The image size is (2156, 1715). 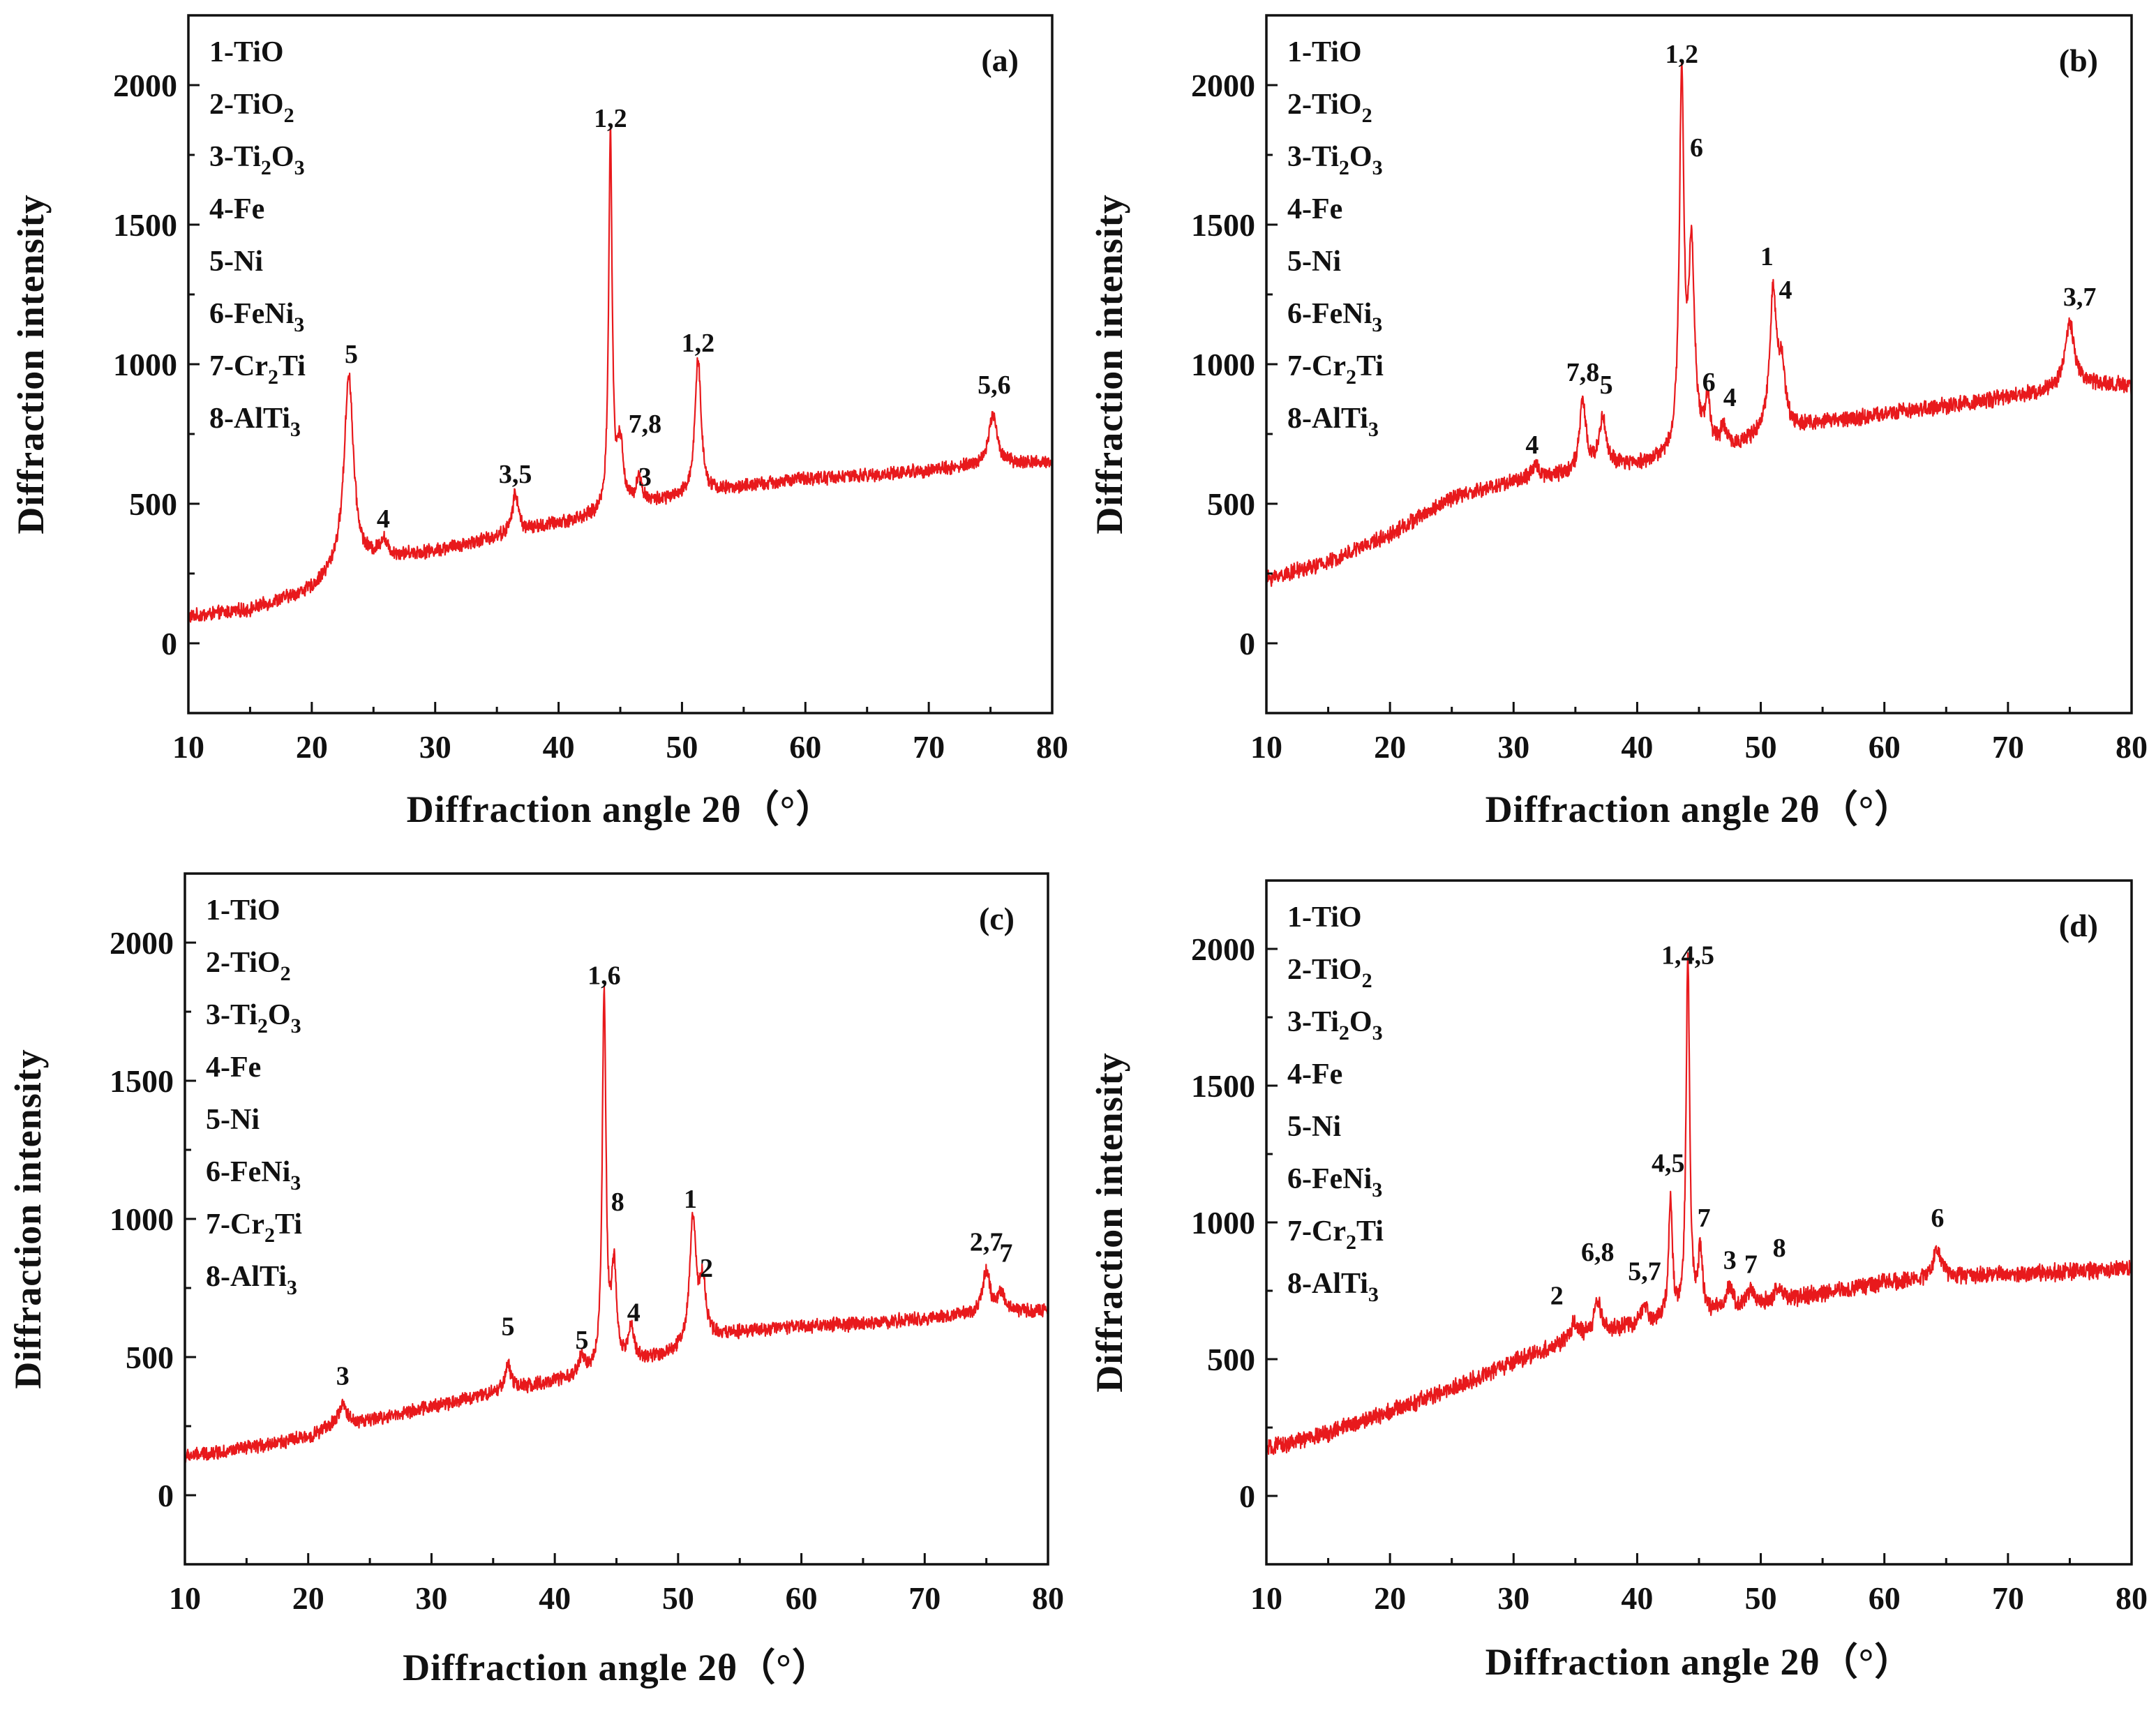 I want to click on peak-annotation: 5,6, so click(x=995, y=385).